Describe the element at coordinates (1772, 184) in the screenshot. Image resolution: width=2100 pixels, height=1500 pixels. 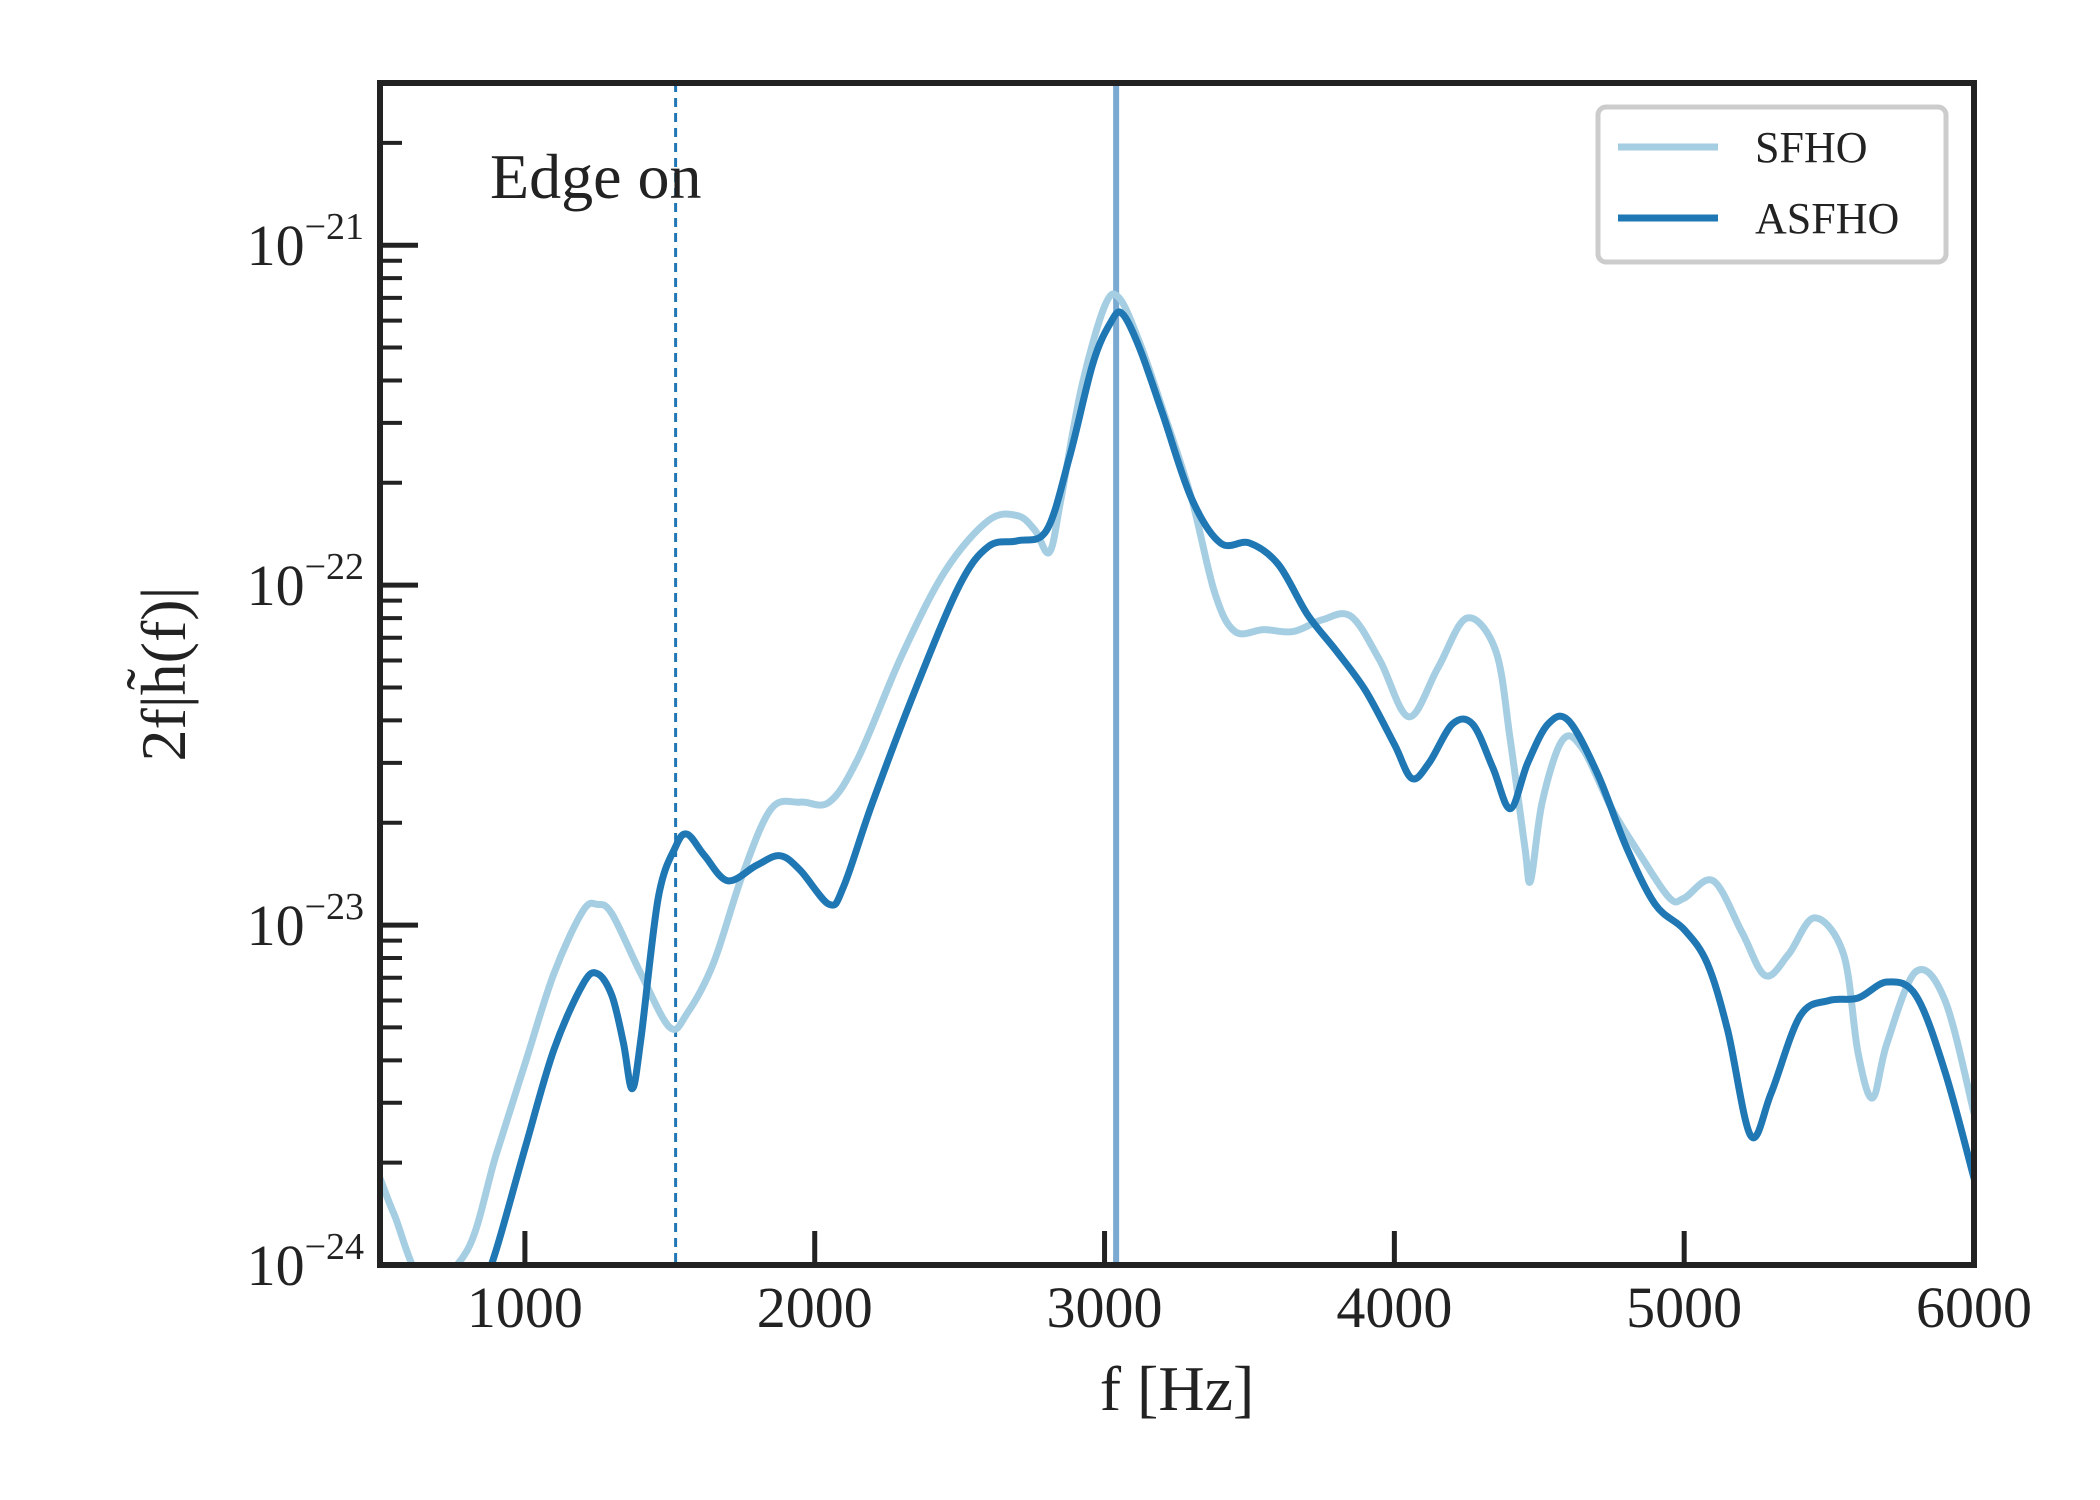
I see `legend: SFHO ASFHO` at that location.